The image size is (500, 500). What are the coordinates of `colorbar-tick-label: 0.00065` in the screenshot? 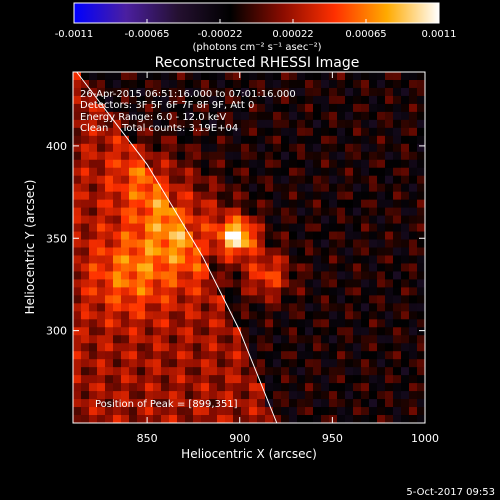 It's located at (365, 34).